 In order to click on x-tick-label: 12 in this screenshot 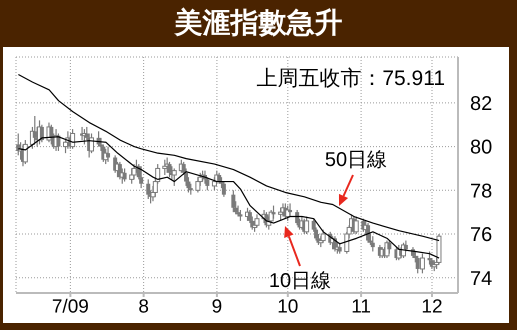, I will do `click(432, 307)`.